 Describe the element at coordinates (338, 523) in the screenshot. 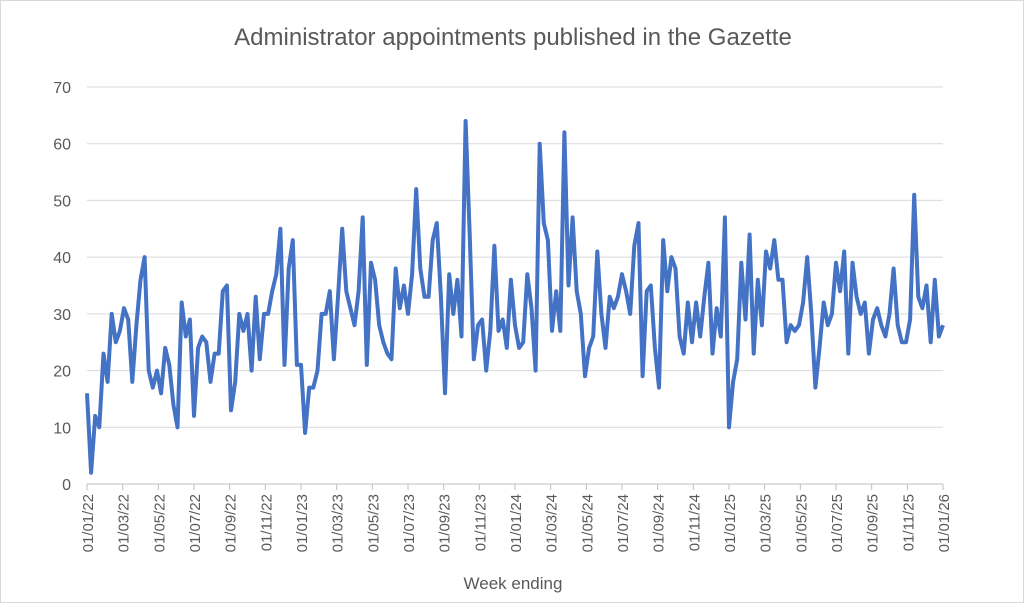

I see `x-tick-label: 01/03/23` at that location.